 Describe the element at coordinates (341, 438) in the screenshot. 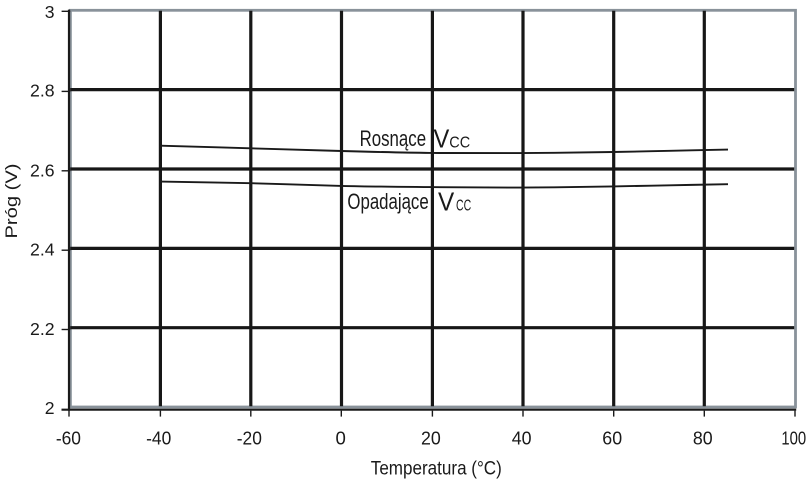

I see `svg-text: 0` at that location.